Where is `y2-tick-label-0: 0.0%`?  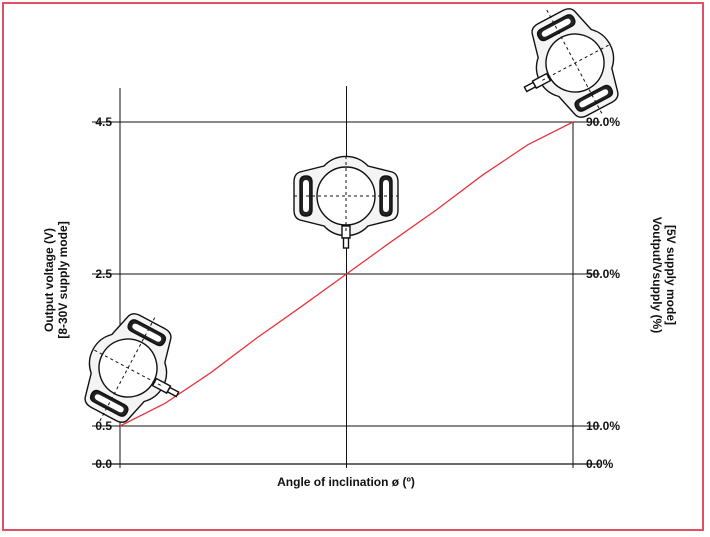
y2-tick-label-0: 0.0% is located at coordinates (600, 464).